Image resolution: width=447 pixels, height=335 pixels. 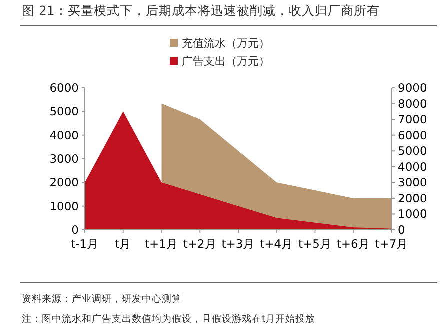 I want to click on x-tick-label: t+6月, so click(x=353, y=244).